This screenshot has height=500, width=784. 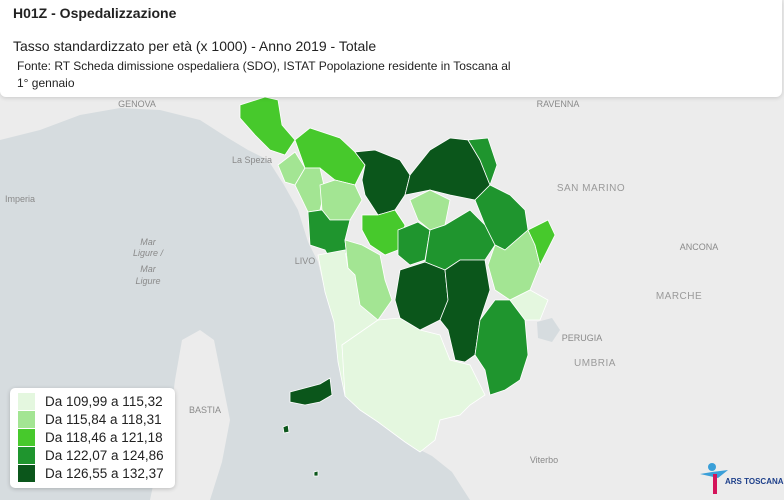 I want to click on map-label: Ligure /, so click(x=149, y=253).